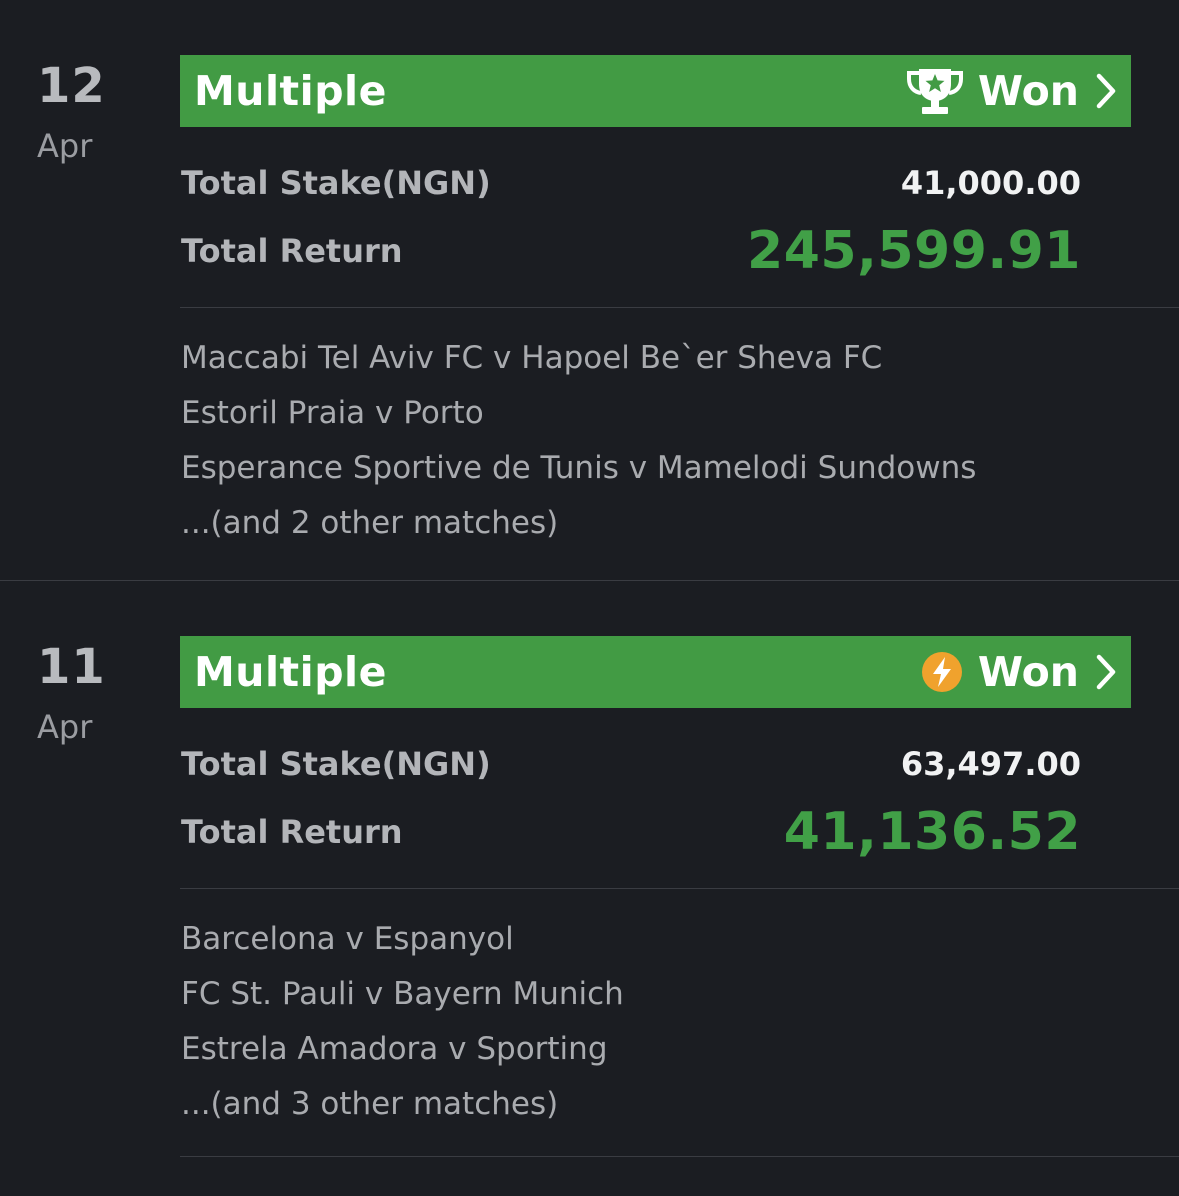 The width and height of the screenshot is (1179, 1196). Describe the element at coordinates (935, 91) in the screenshot. I see `trophy-icon` at that location.